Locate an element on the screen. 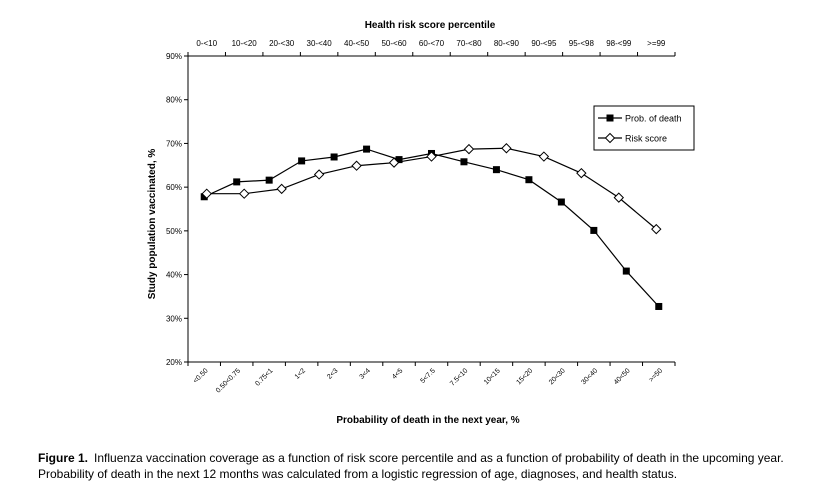 Image resolution: width=821 pixels, height=499 pixels. top-axis-label: Health risk score percentile is located at coordinates (430, 25).